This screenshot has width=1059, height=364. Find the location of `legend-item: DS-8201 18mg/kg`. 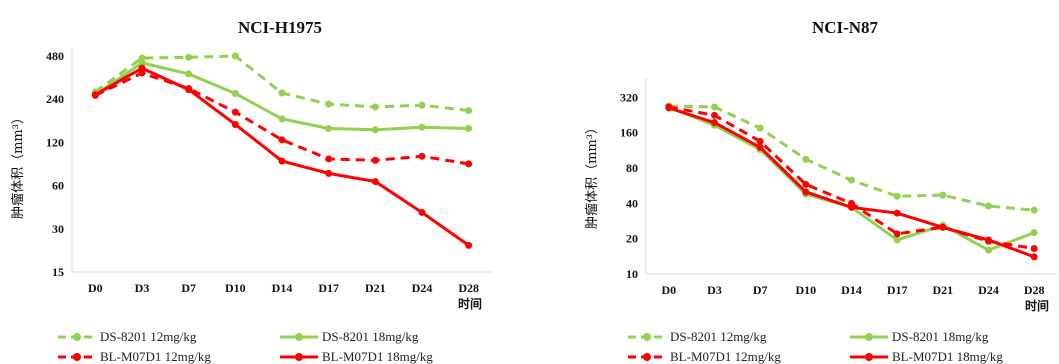

legend-item: DS-8201 18mg/kg is located at coordinates (919, 336).